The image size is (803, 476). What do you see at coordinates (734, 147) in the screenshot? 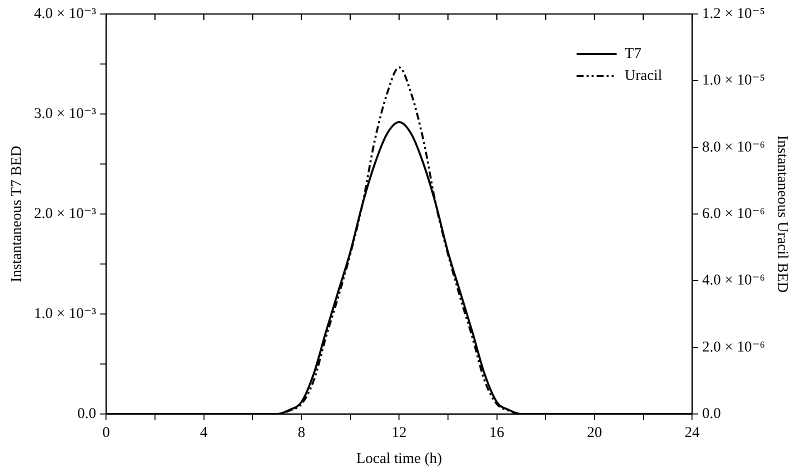
I see `y2-tick-label: 8.0 × 10⁻⁶` at bounding box center [734, 147].